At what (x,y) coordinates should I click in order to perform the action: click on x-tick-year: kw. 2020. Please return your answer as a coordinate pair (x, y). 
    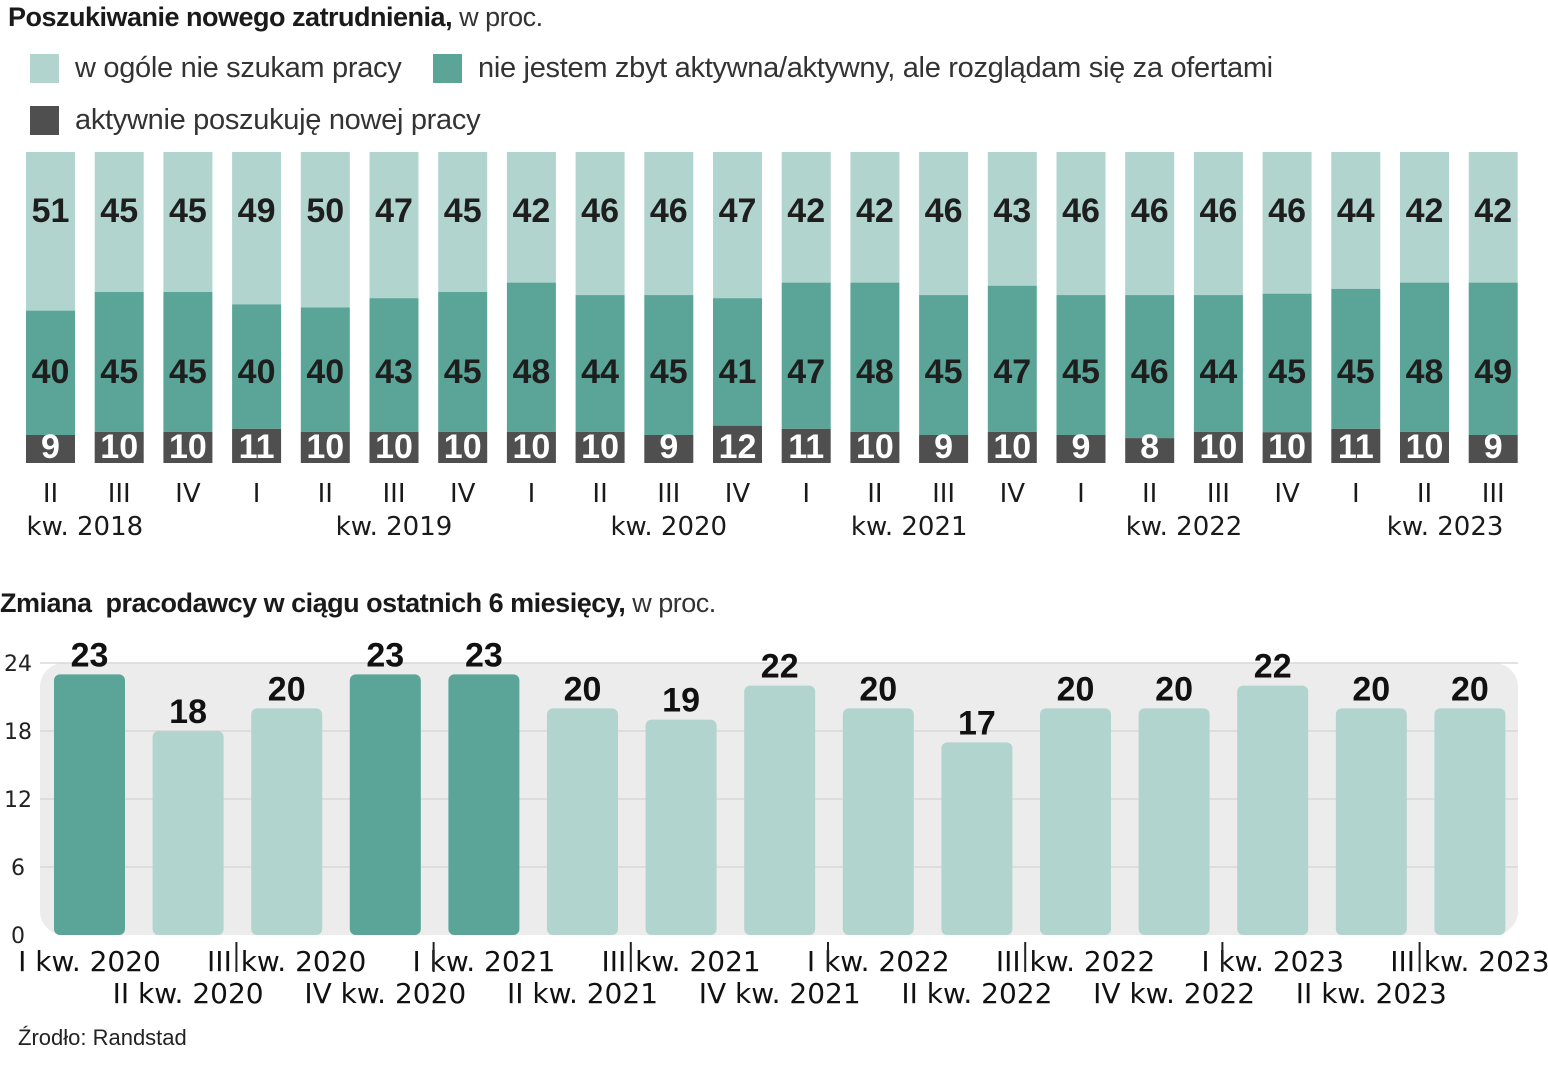
    Looking at the image, I should click on (668, 527).